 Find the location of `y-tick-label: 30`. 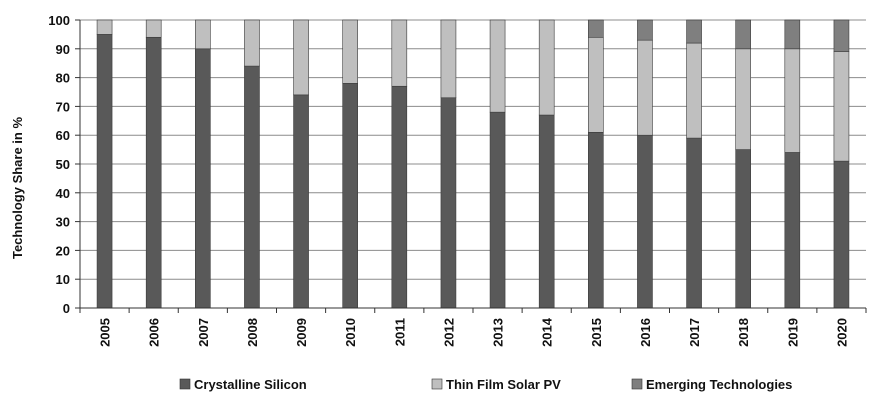

y-tick-label: 30 is located at coordinates (63, 222).